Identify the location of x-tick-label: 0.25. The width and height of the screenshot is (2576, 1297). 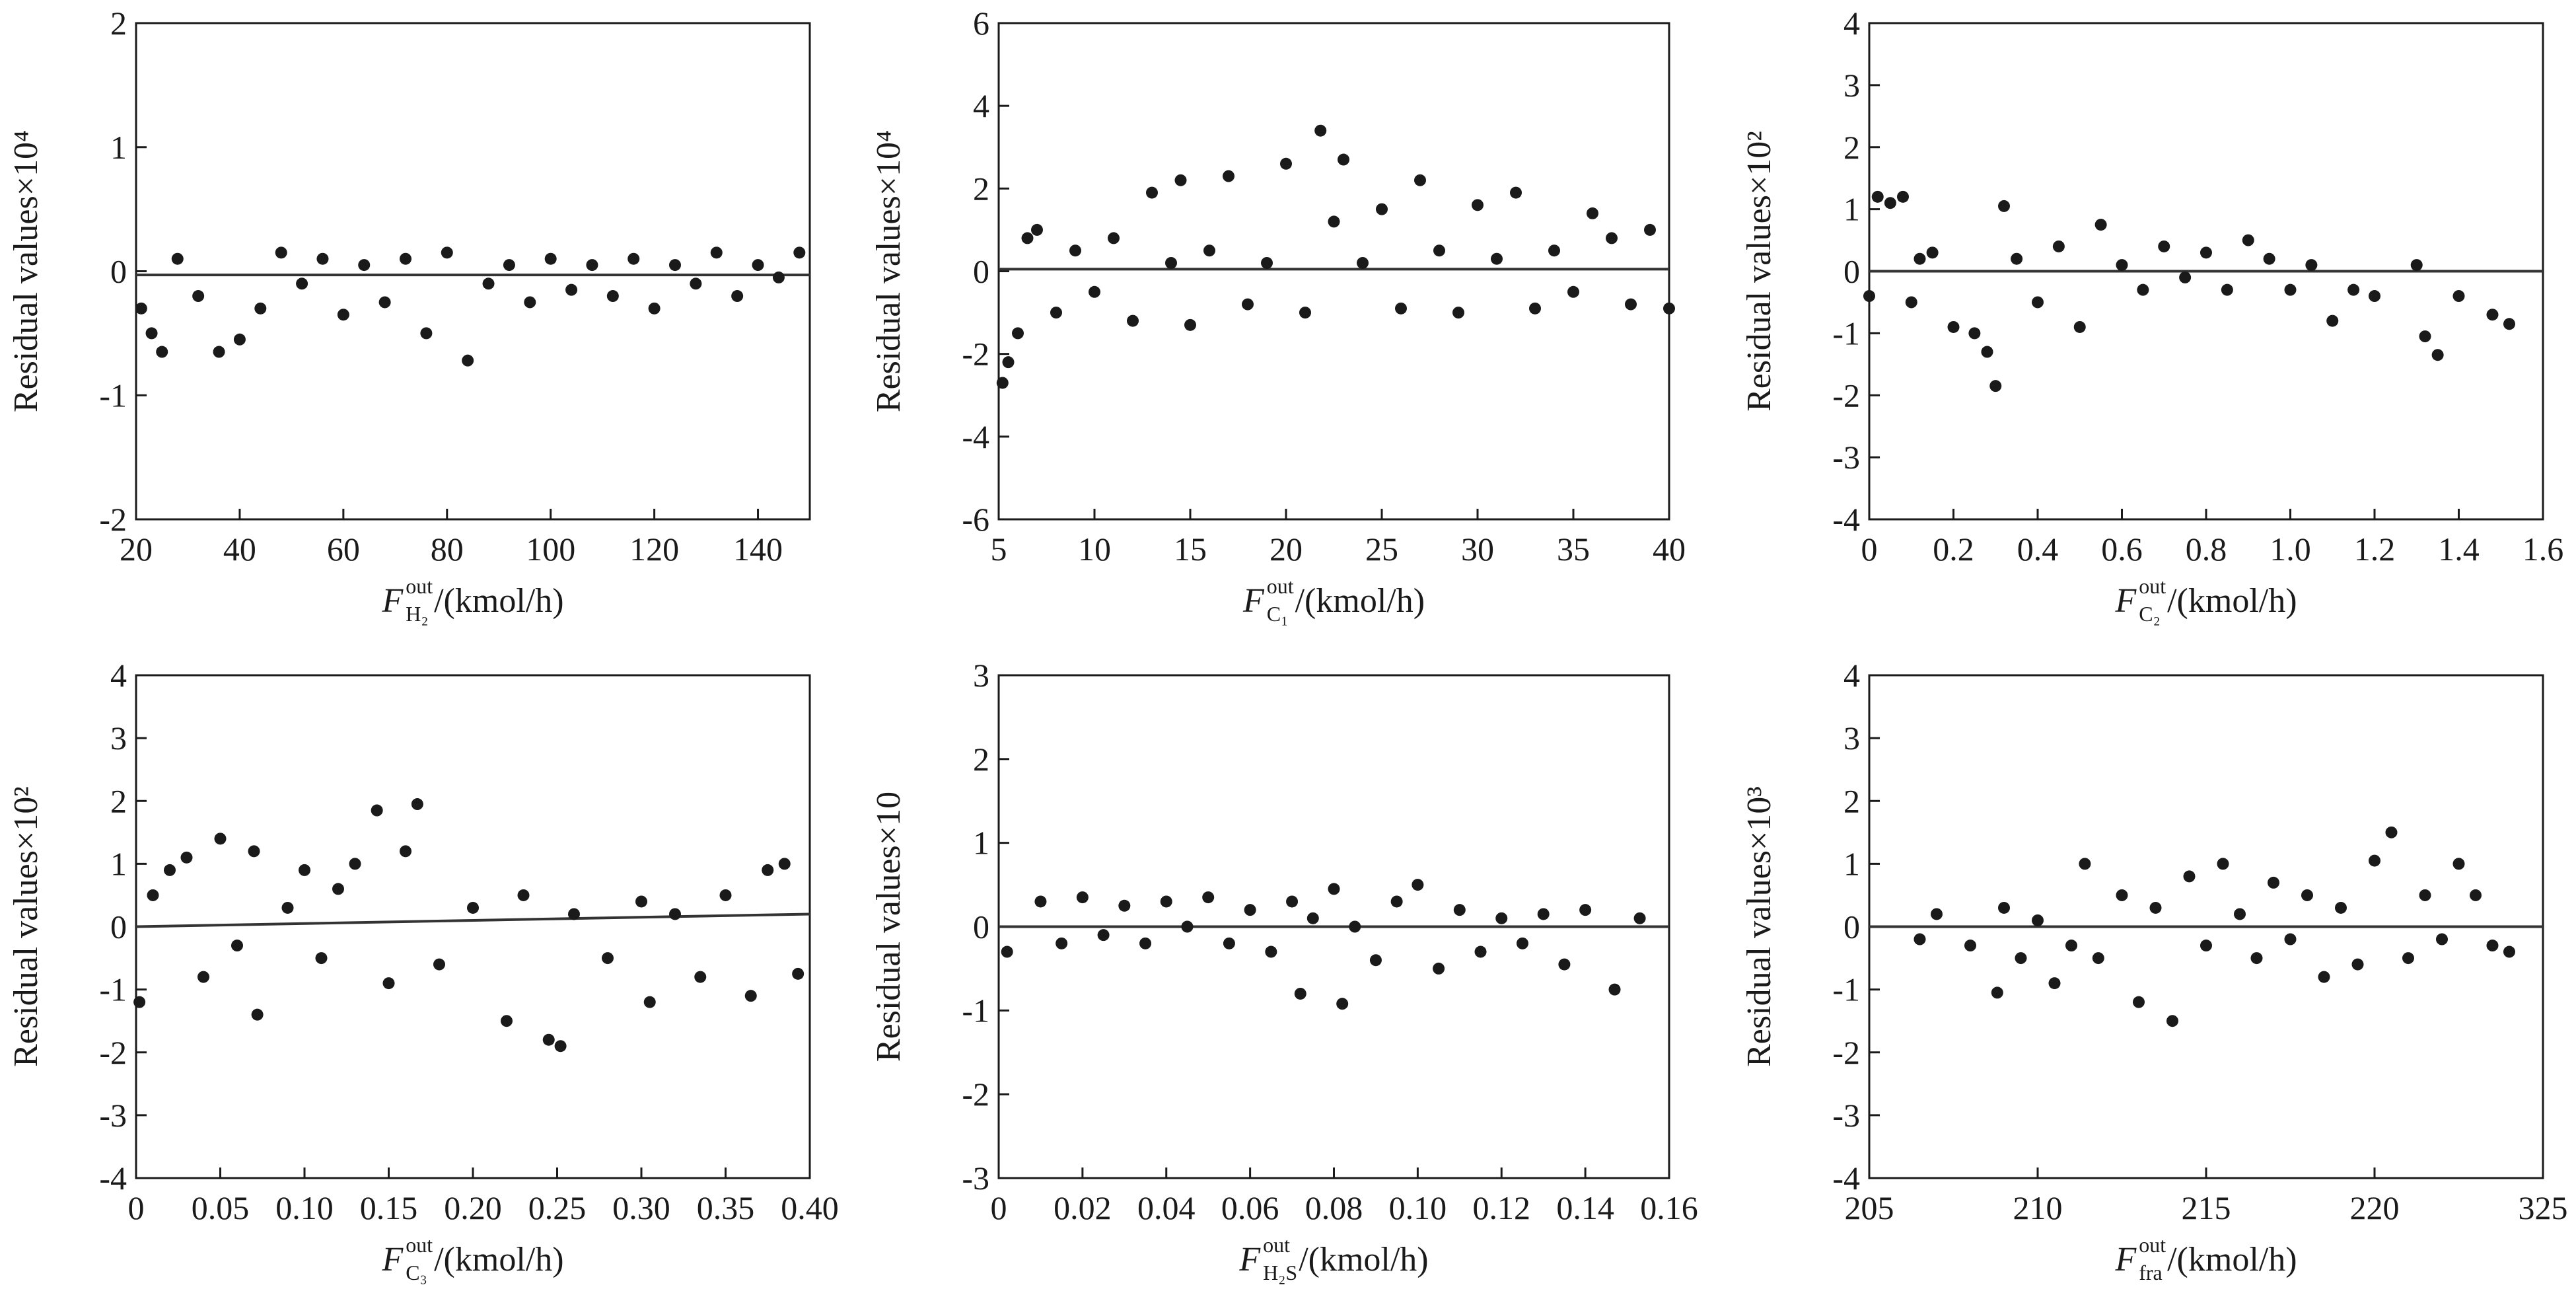
(557, 1207).